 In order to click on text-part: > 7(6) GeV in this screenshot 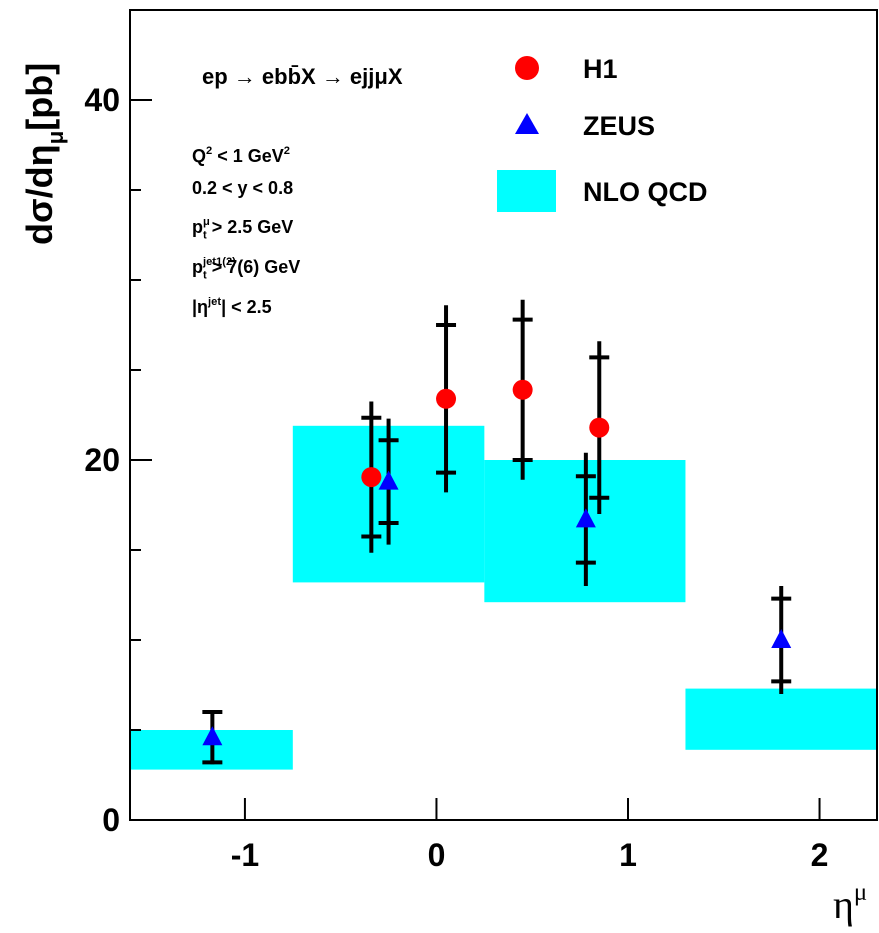, I will do `click(254, 267)`.